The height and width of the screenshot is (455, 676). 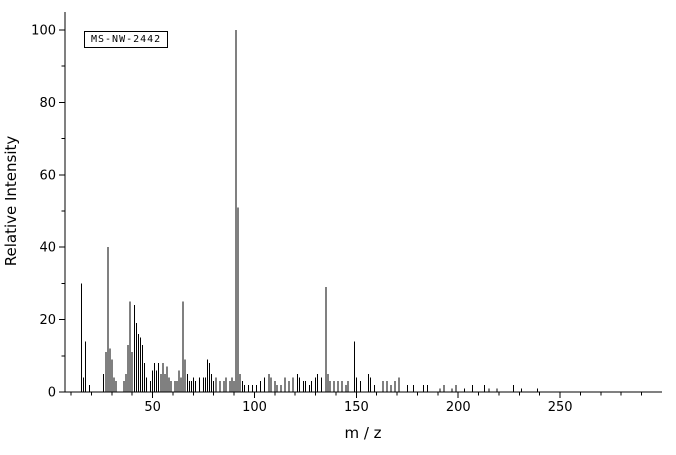 What do you see at coordinates (126, 39) in the screenshot?
I see `spectrum-id-label: MS-NW-2442` at bounding box center [126, 39].